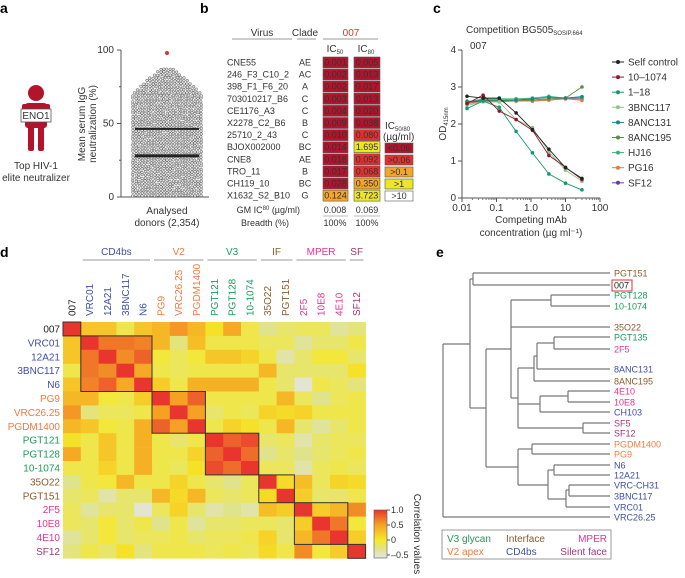  Describe the element at coordinates (639, 93) in the screenshot. I see `legend-label: 1–18` at that location.